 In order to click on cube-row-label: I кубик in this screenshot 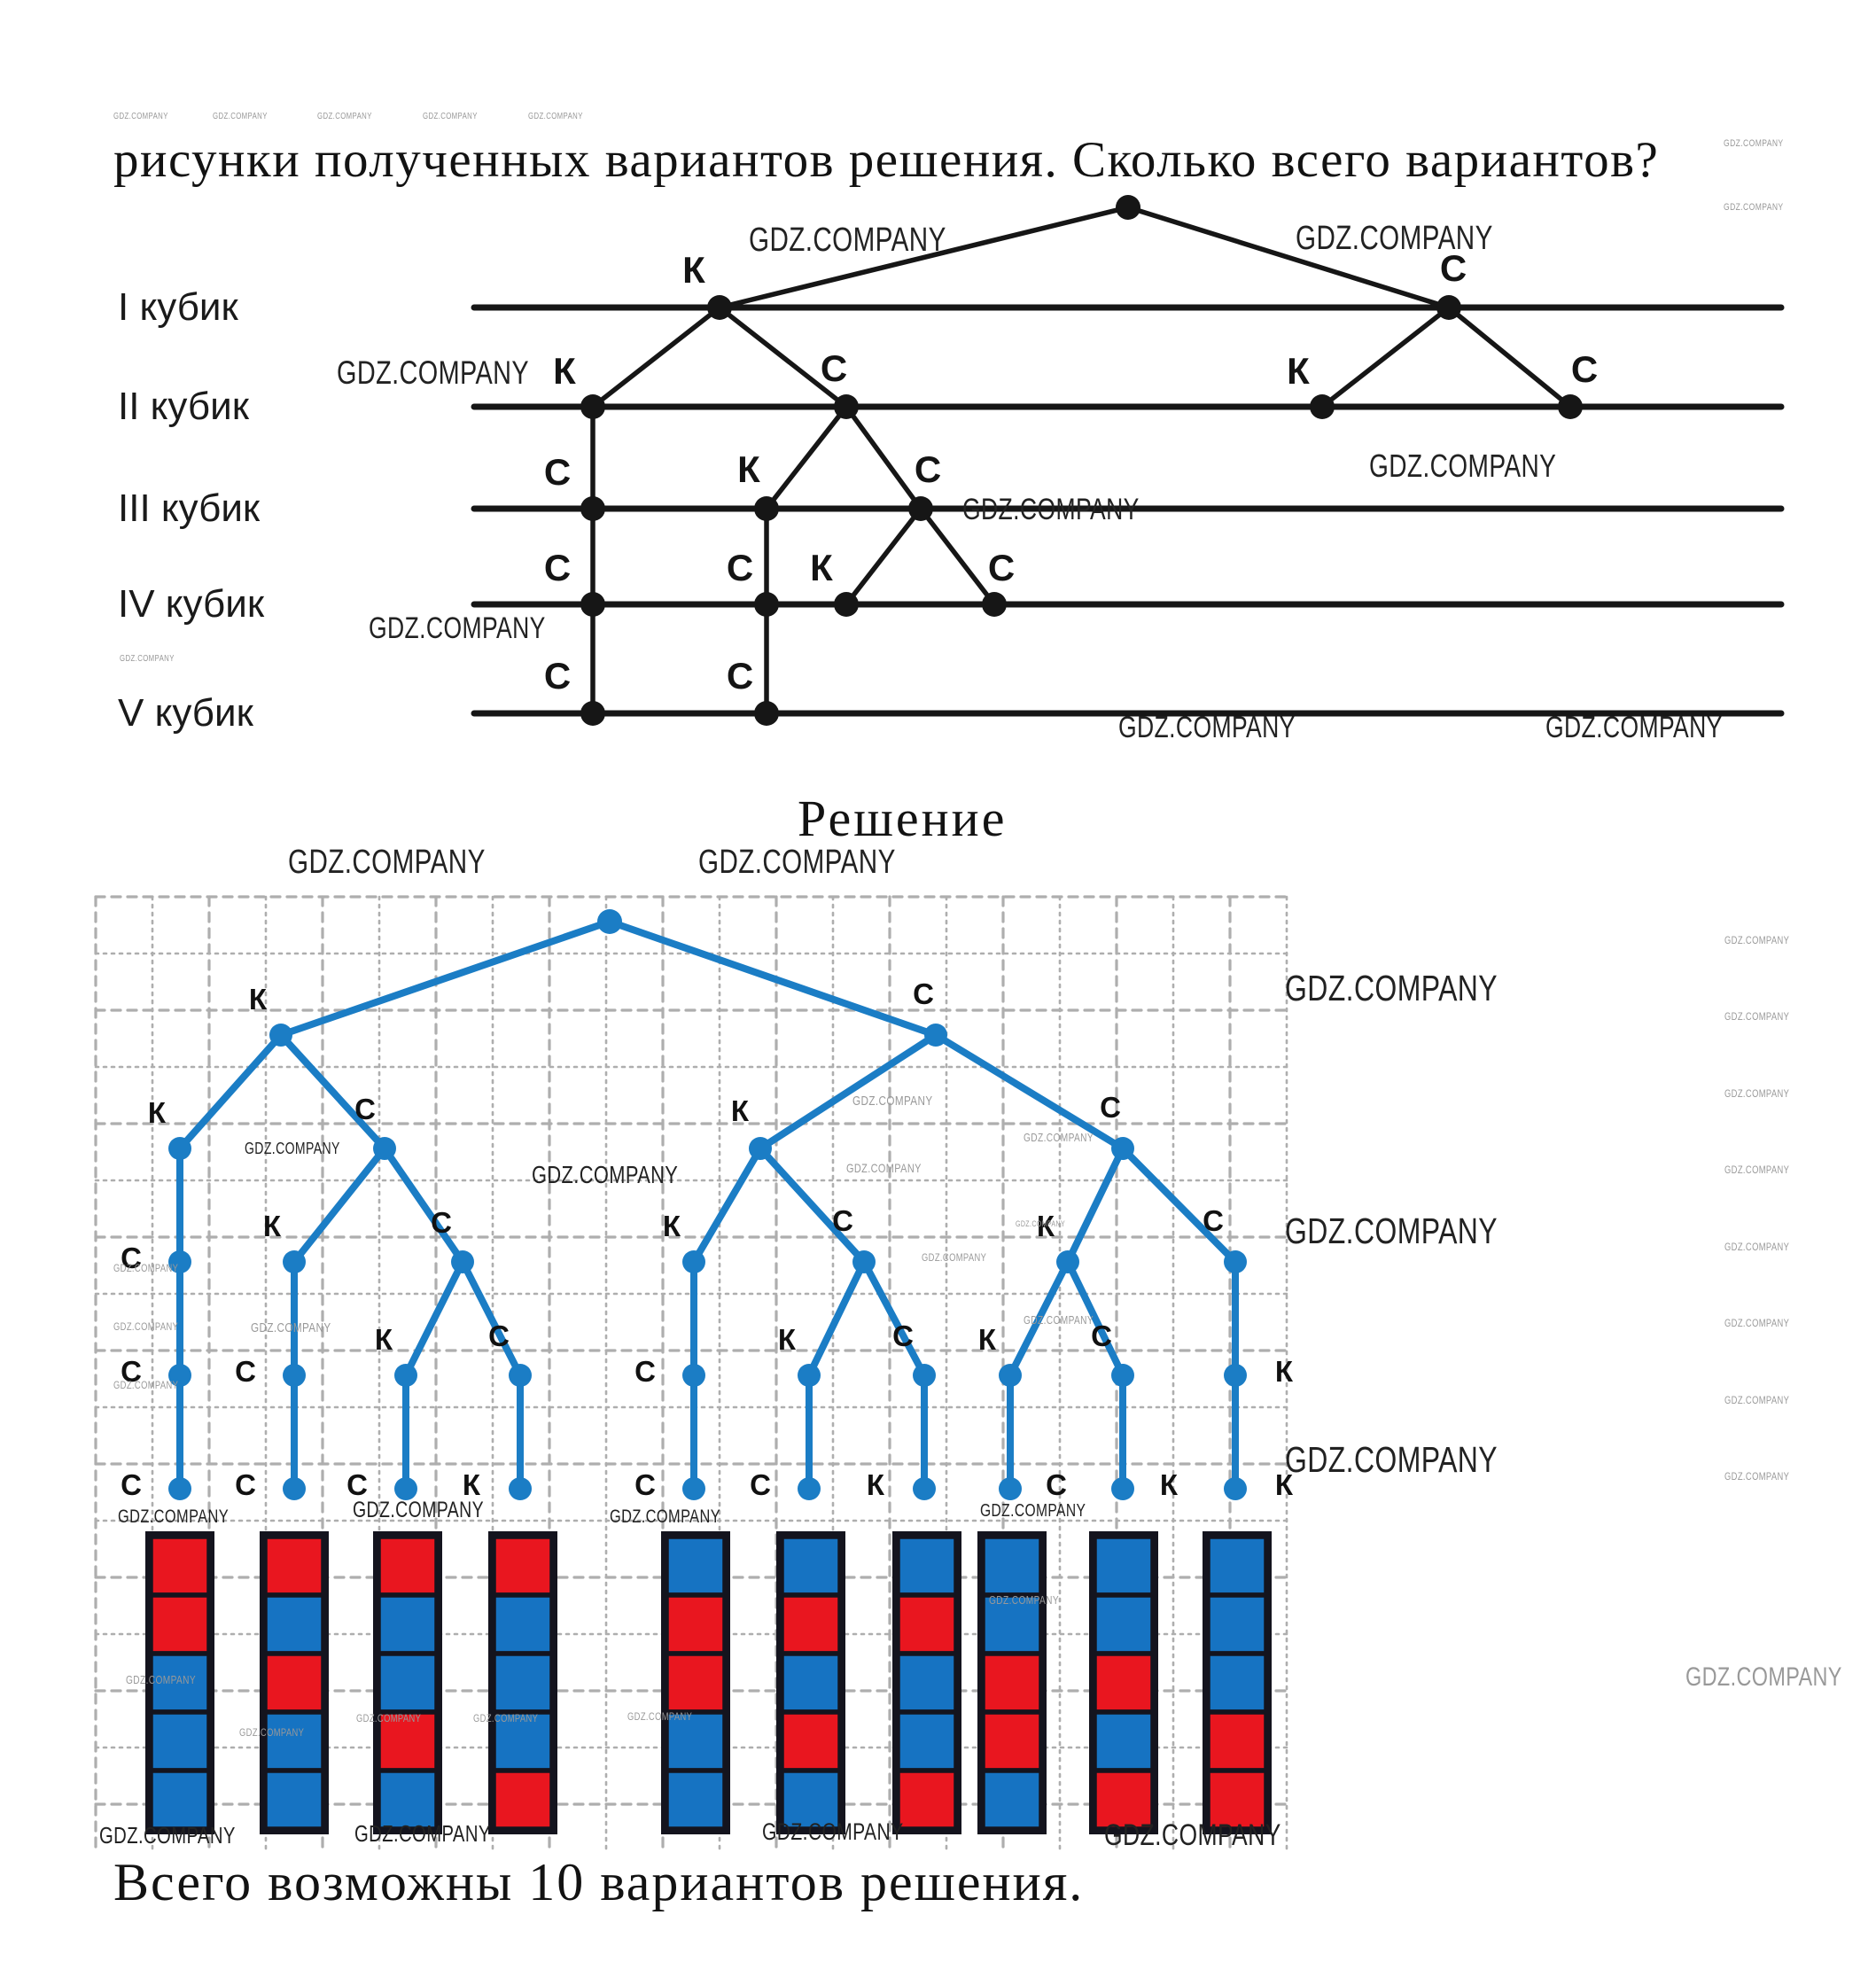, I will do `click(178, 307)`.